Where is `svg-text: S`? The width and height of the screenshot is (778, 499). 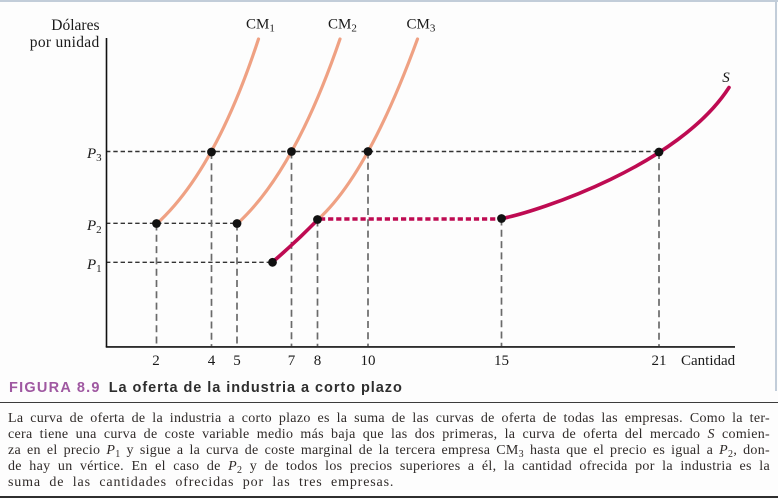
svg-text: S is located at coordinates (726, 78).